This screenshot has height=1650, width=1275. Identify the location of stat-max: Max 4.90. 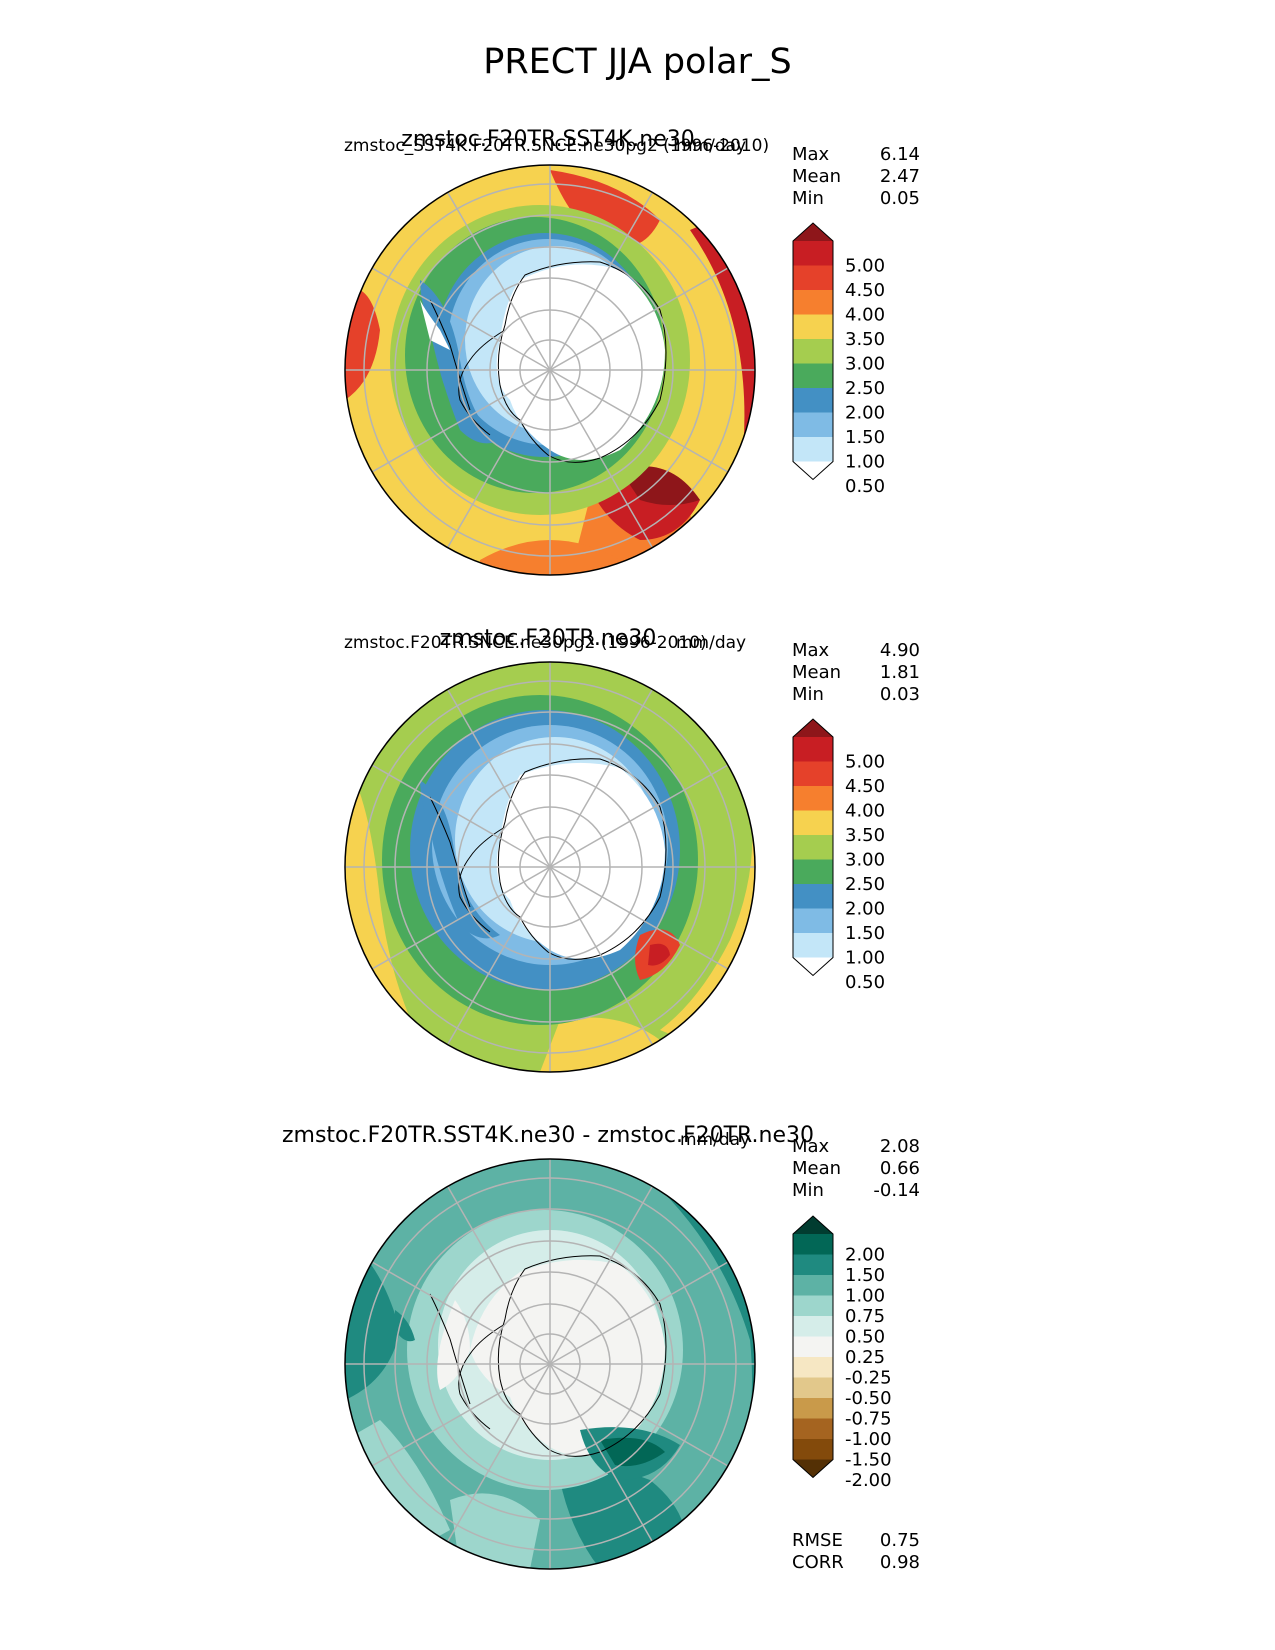
(856, 650).